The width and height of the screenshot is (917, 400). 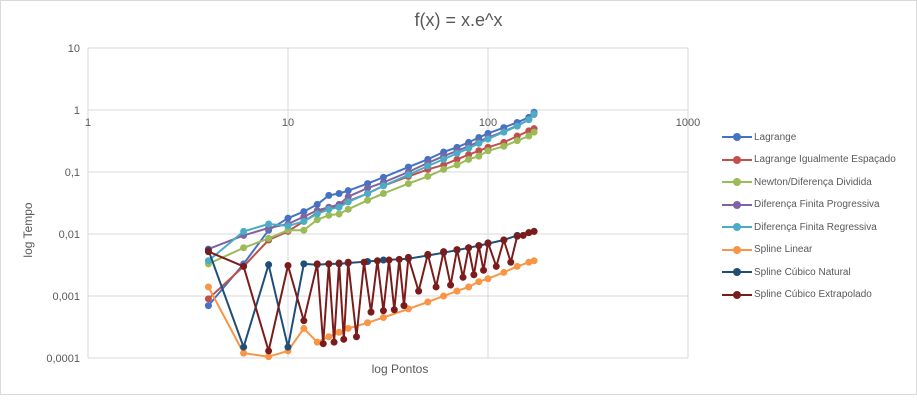 I want to click on x-tick-label: 10, so click(x=288, y=123).